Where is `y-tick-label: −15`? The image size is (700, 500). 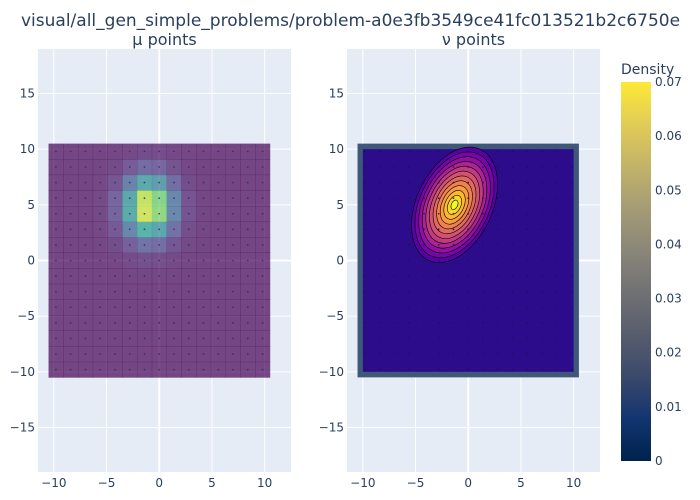 y-tick-label: −15 is located at coordinates (22, 427).